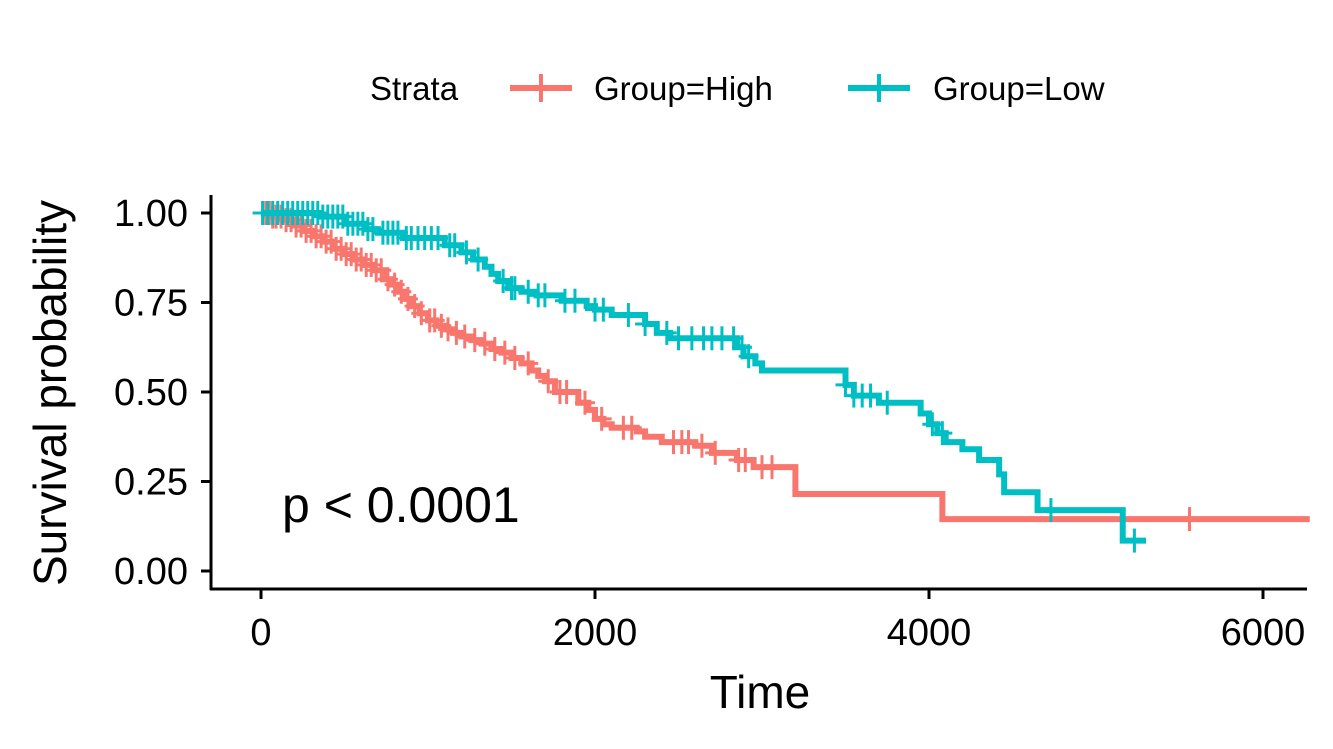 The width and height of the screenshot is (1333, 749). What do you see at coordinates (777, 621) in the screenshot?
I see `x-ticks: 0 2000 4000 6000` at bounding box center [777, 621].